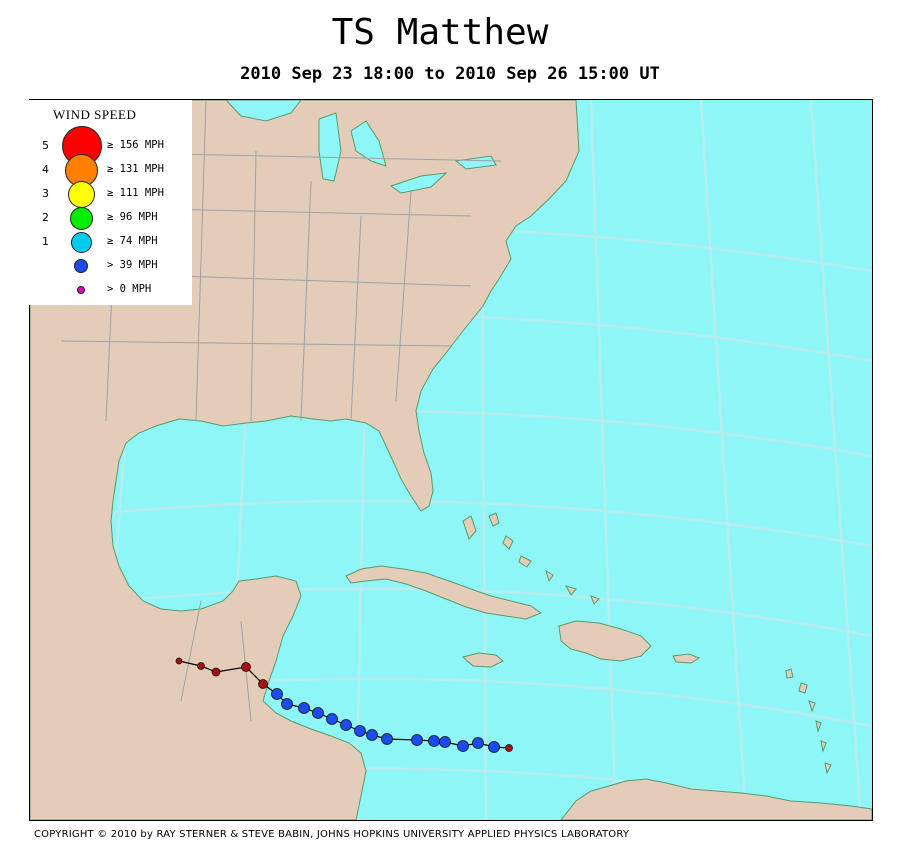 The height and width of the screenshot is (850, 900). Describe the element at coordinates (686, 658) in the screenshot. I see `land-puerto-rico` at that location.